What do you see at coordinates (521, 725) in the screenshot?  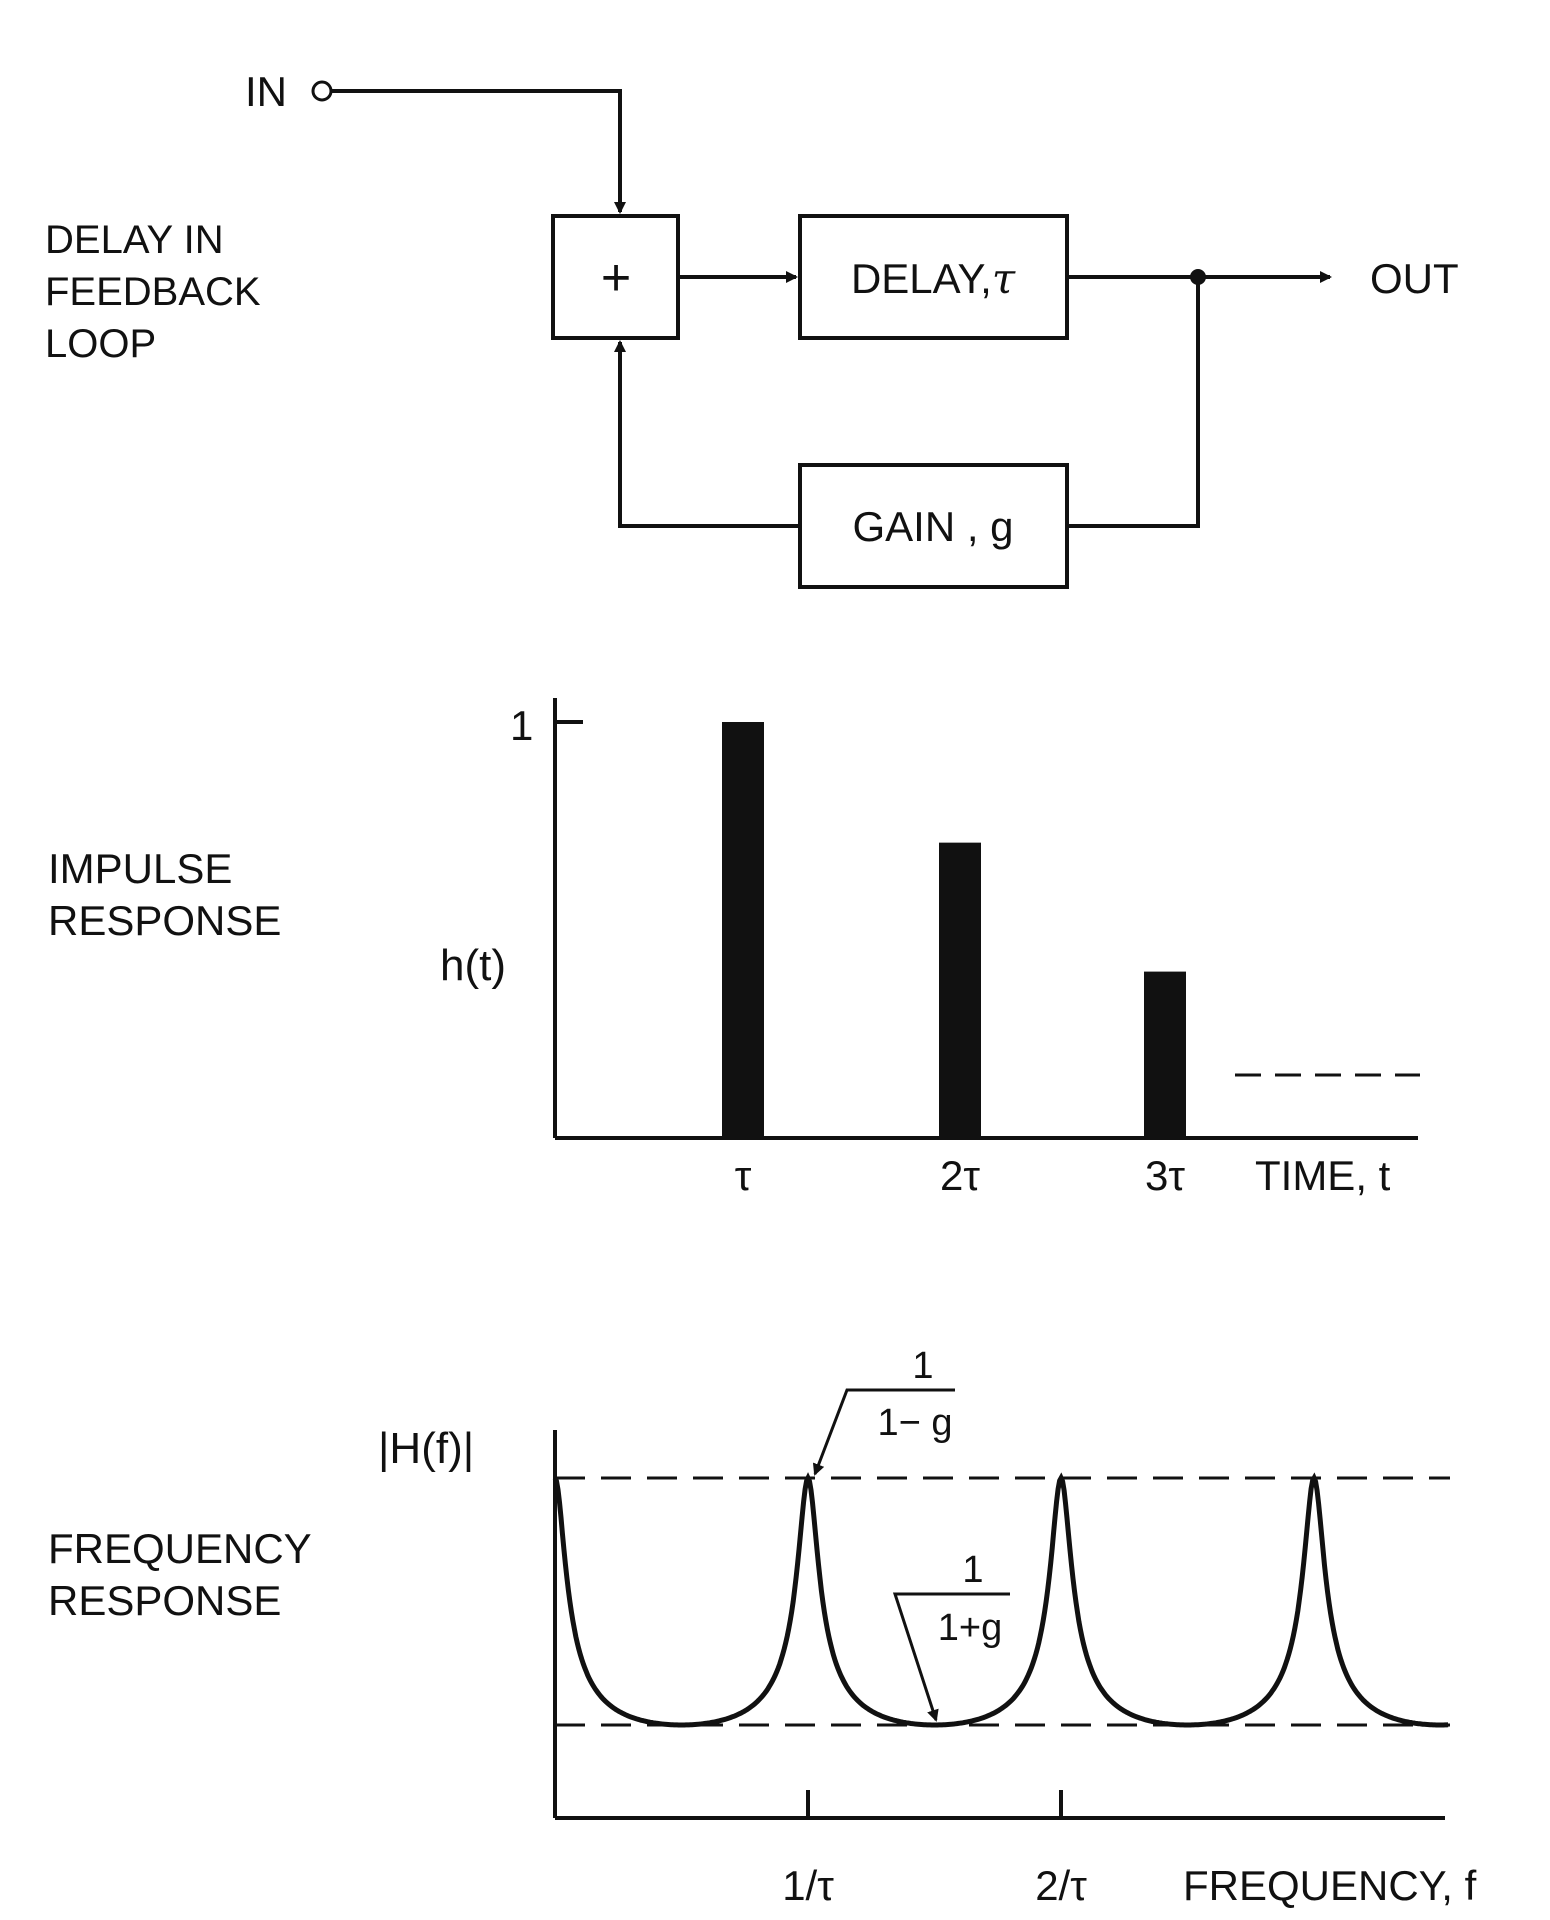 I see `impulse-y-tick-label: 1` at bounding box center [521, 725].